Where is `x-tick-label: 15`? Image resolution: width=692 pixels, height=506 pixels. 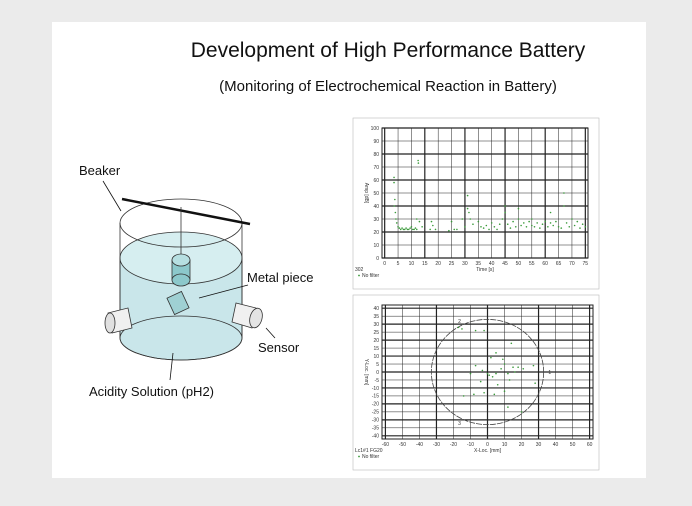
x-tick-label: 15 is located at coordinates (425, 264).